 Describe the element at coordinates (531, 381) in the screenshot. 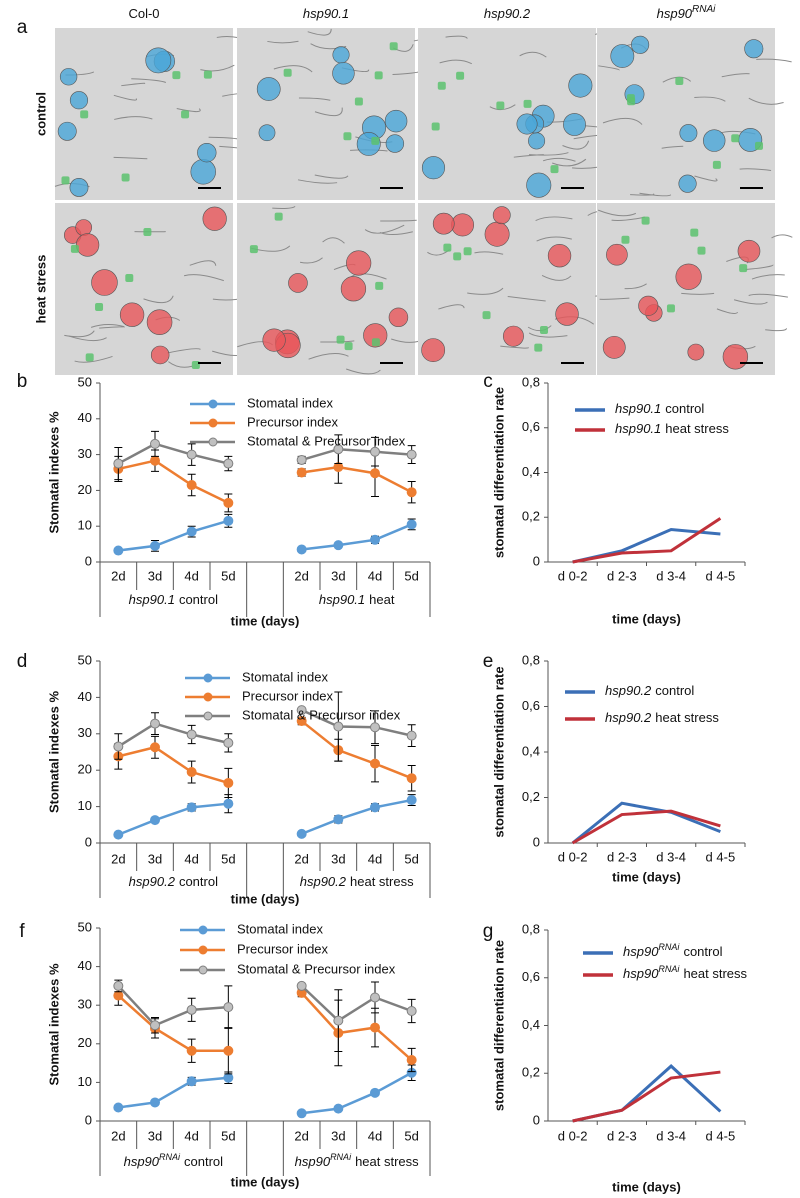

I see `y-tick-label: 0,8` at that location.